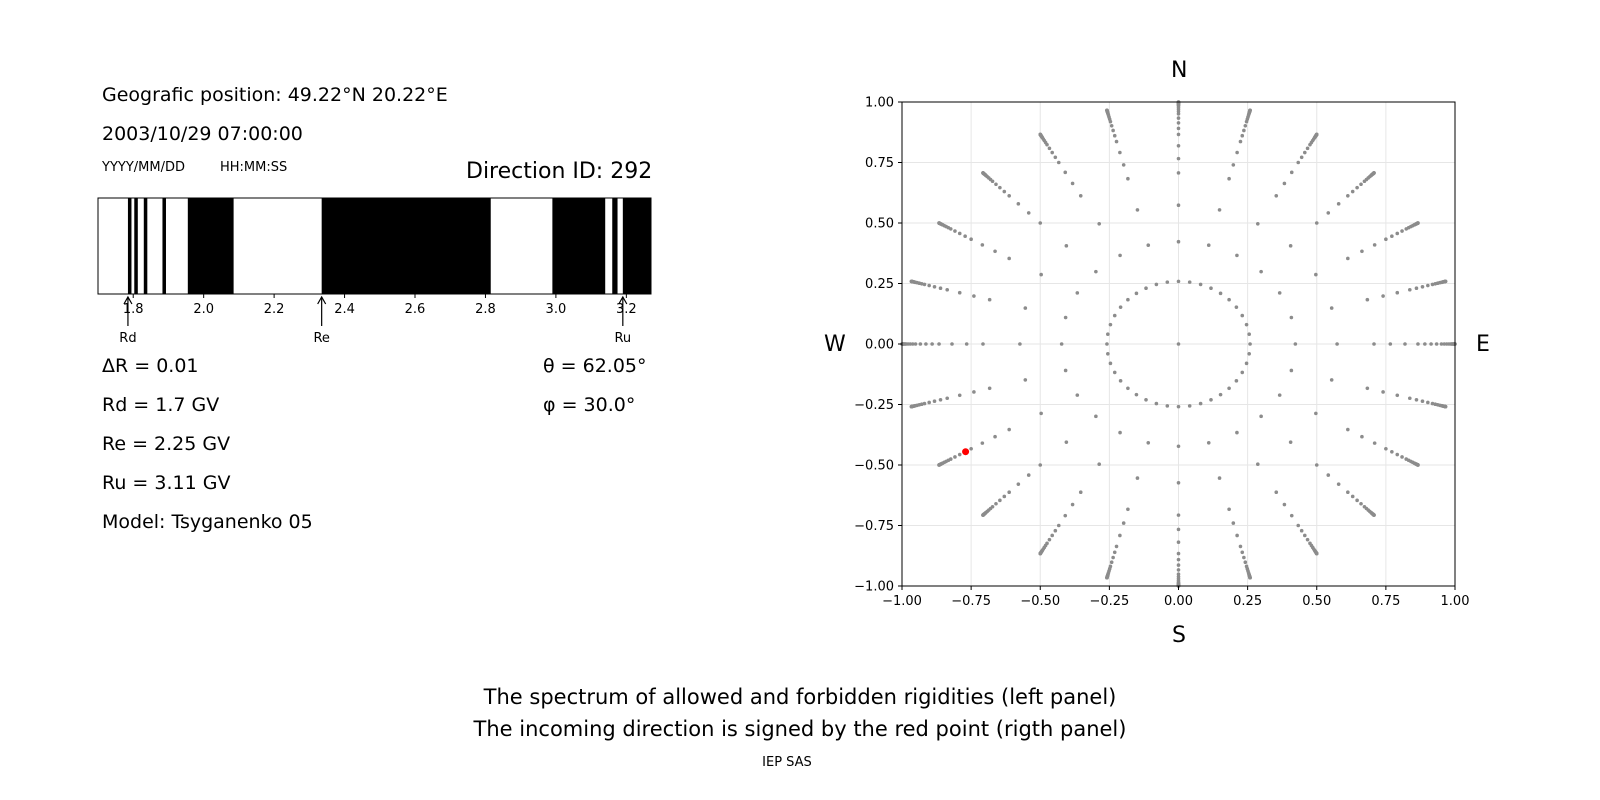 This screenshot has width=1600, height=800. What do you see at coordinates (1178, 601) in the screenshot?
I see `x-tick-label: 0.00` at bounding box center [1178, 601].